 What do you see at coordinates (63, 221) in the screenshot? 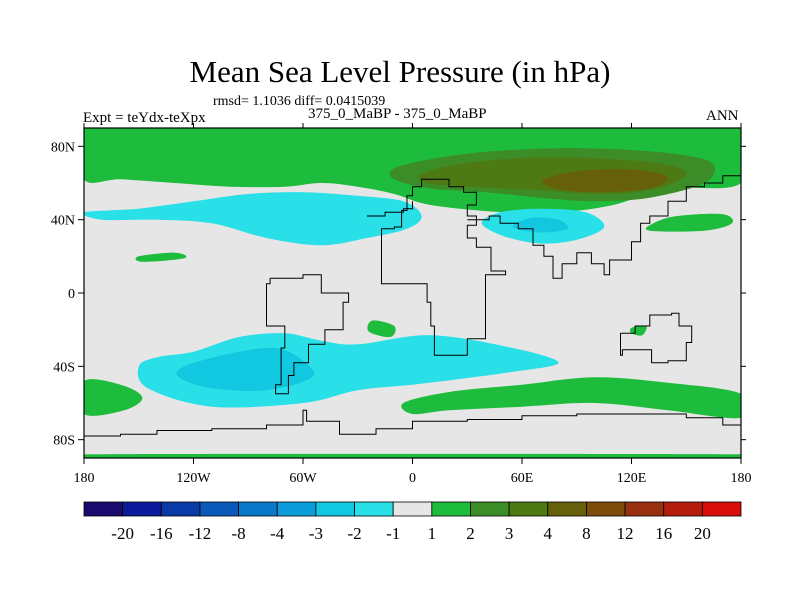
I see `y-tick-label: 40N` at bounding box center [63, 221].